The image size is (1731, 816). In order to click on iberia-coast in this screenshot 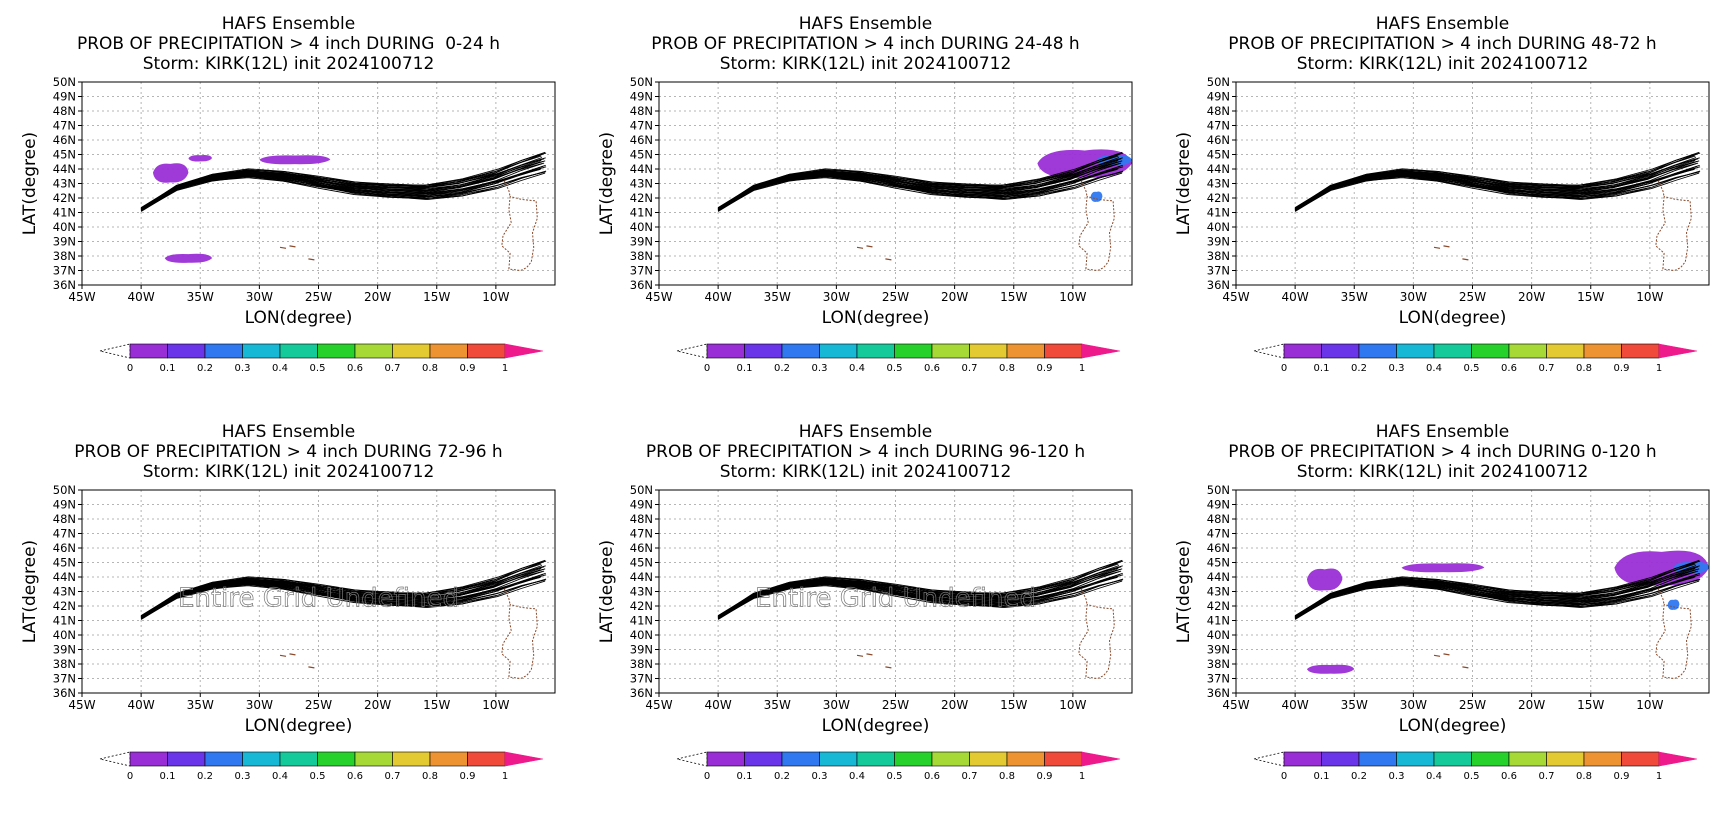, I will do `click(519, 234)`.